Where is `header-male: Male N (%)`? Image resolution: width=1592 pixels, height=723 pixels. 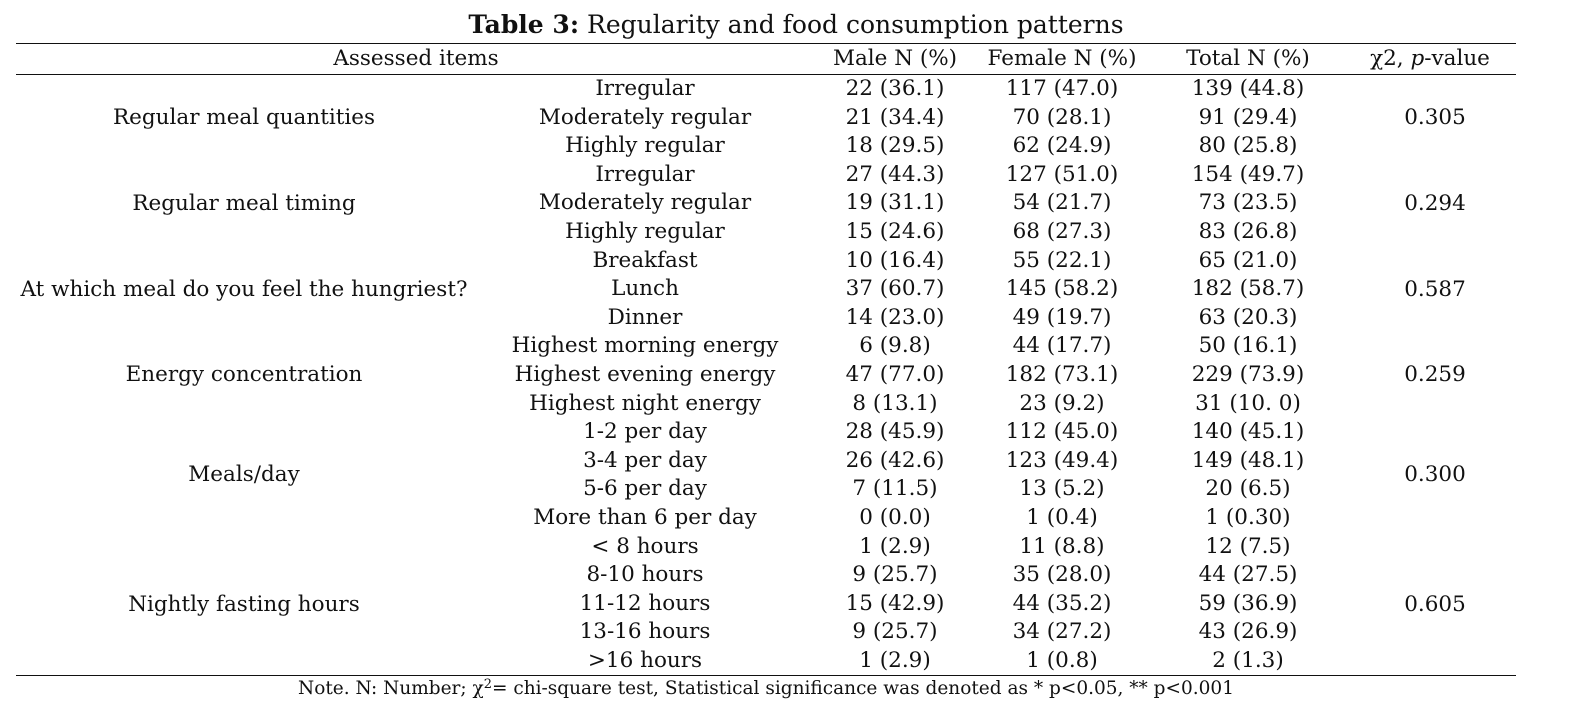
header-male: Male N (%) is located at coordinates (895, 58).